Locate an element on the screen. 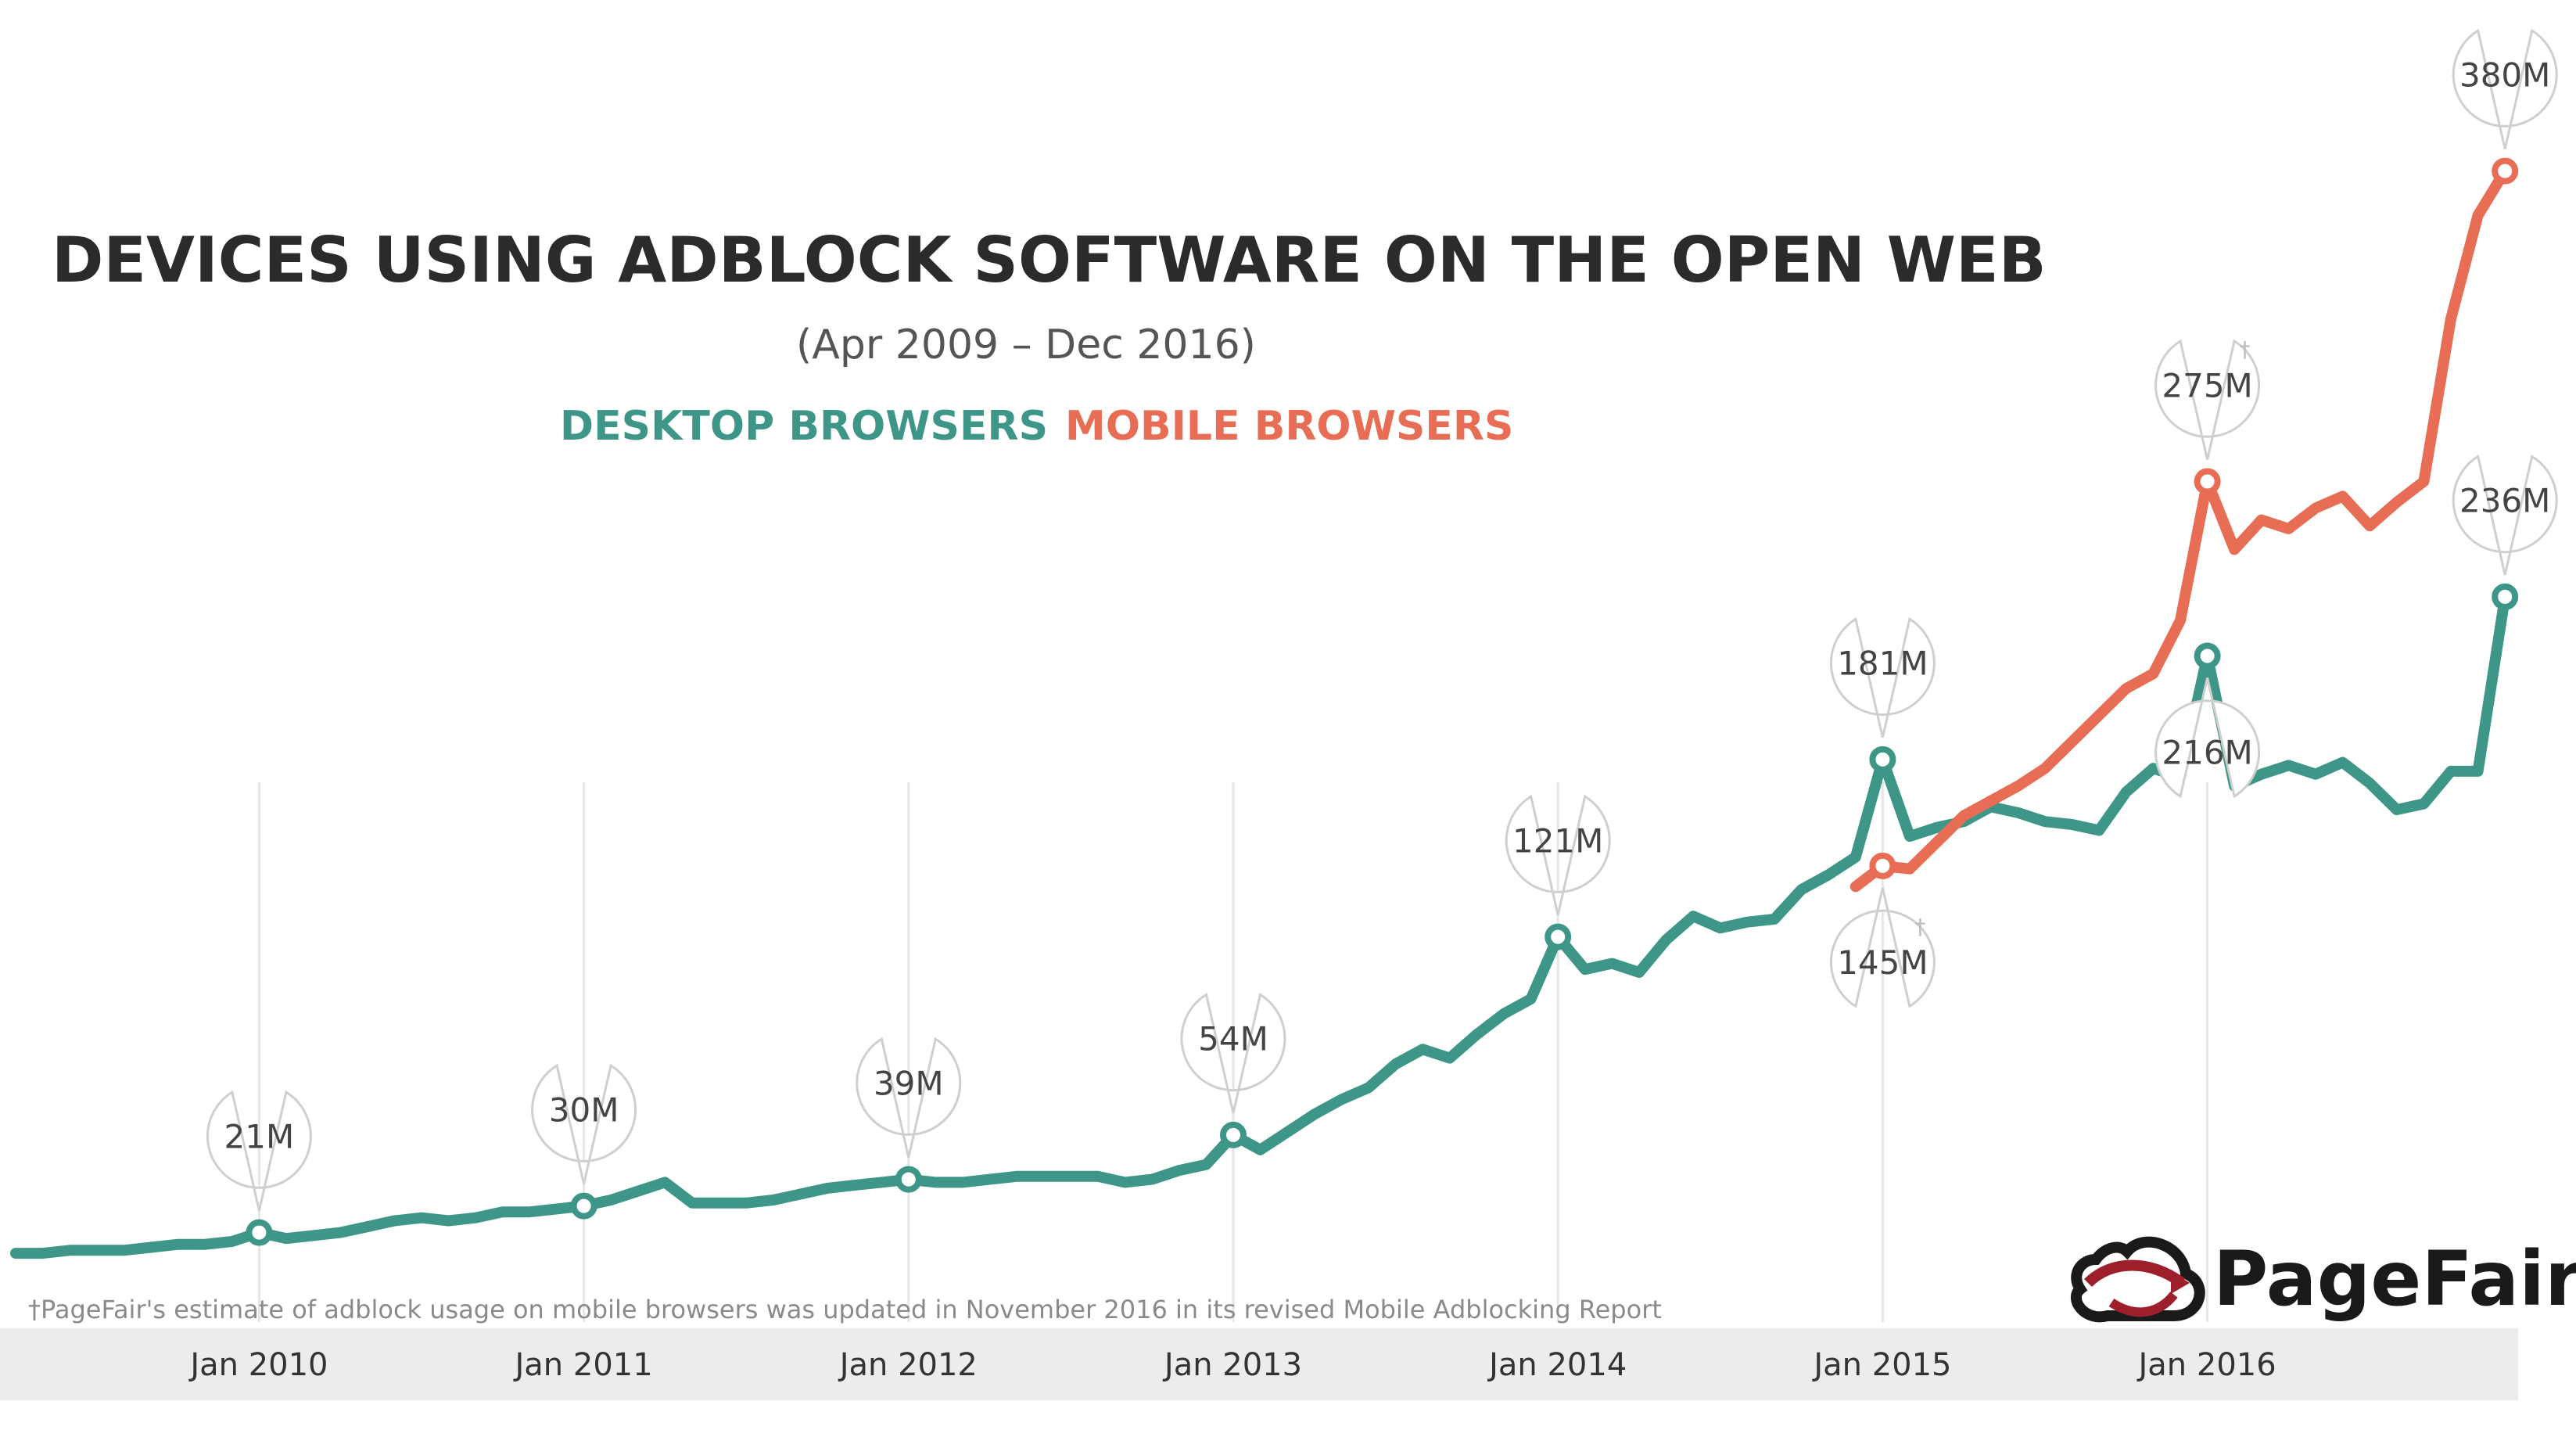 Image resolution: width=2576 pixels, height=1430 pixels. annotation-label: 216M is located at coordinates (2207, 753).